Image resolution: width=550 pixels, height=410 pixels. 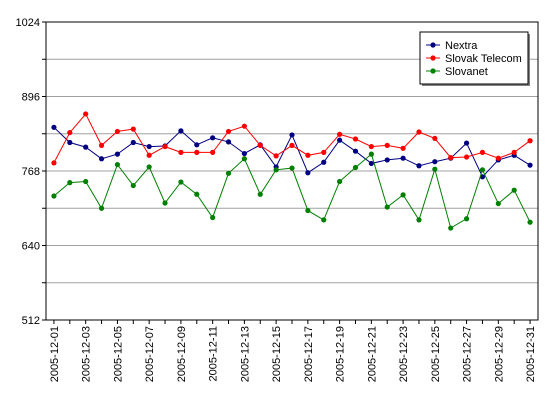 What do you see at coordinates (182, 354) in the screenshot?
I see `x-tick-label: 2005-12-09` at bounding box center [182, 354].